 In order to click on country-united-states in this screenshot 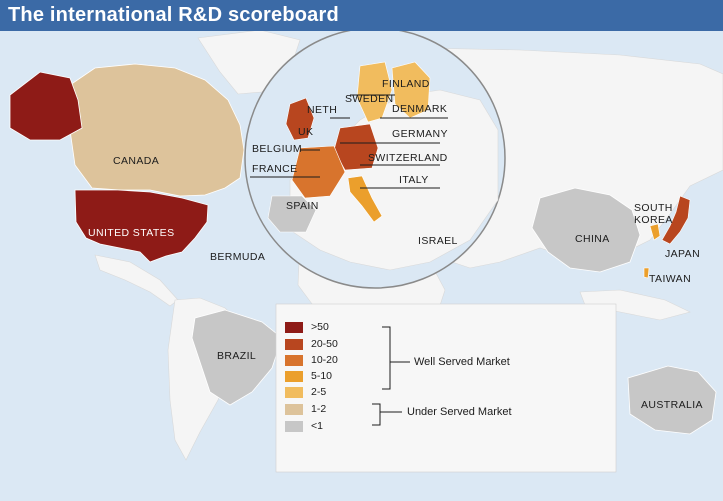, I will do `click(141, 226)`.